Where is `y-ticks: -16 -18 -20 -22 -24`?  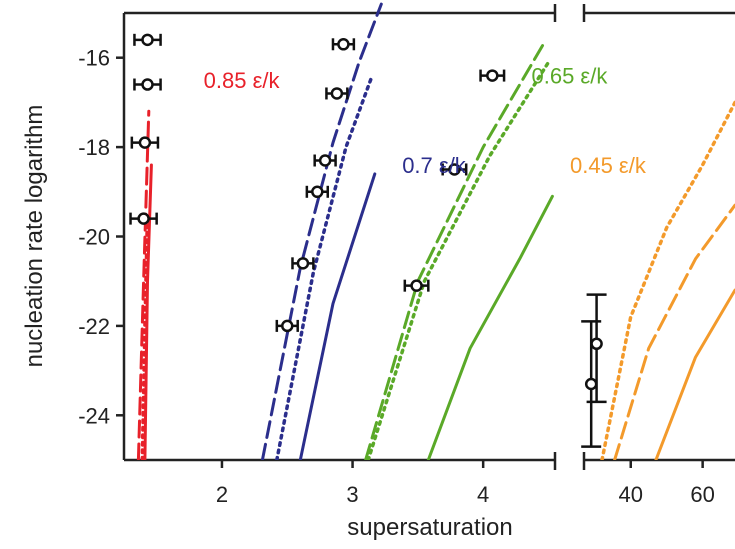
y-ticks: -16 -18 -20 -22 -24 is located at coordinates (101, 237).